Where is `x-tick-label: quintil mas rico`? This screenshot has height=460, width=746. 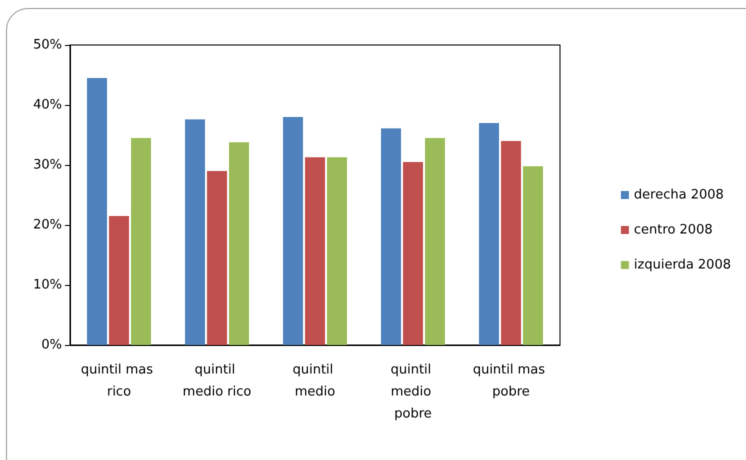 x-tick-label: quintil mas rico is located at coordinates (119, 381).